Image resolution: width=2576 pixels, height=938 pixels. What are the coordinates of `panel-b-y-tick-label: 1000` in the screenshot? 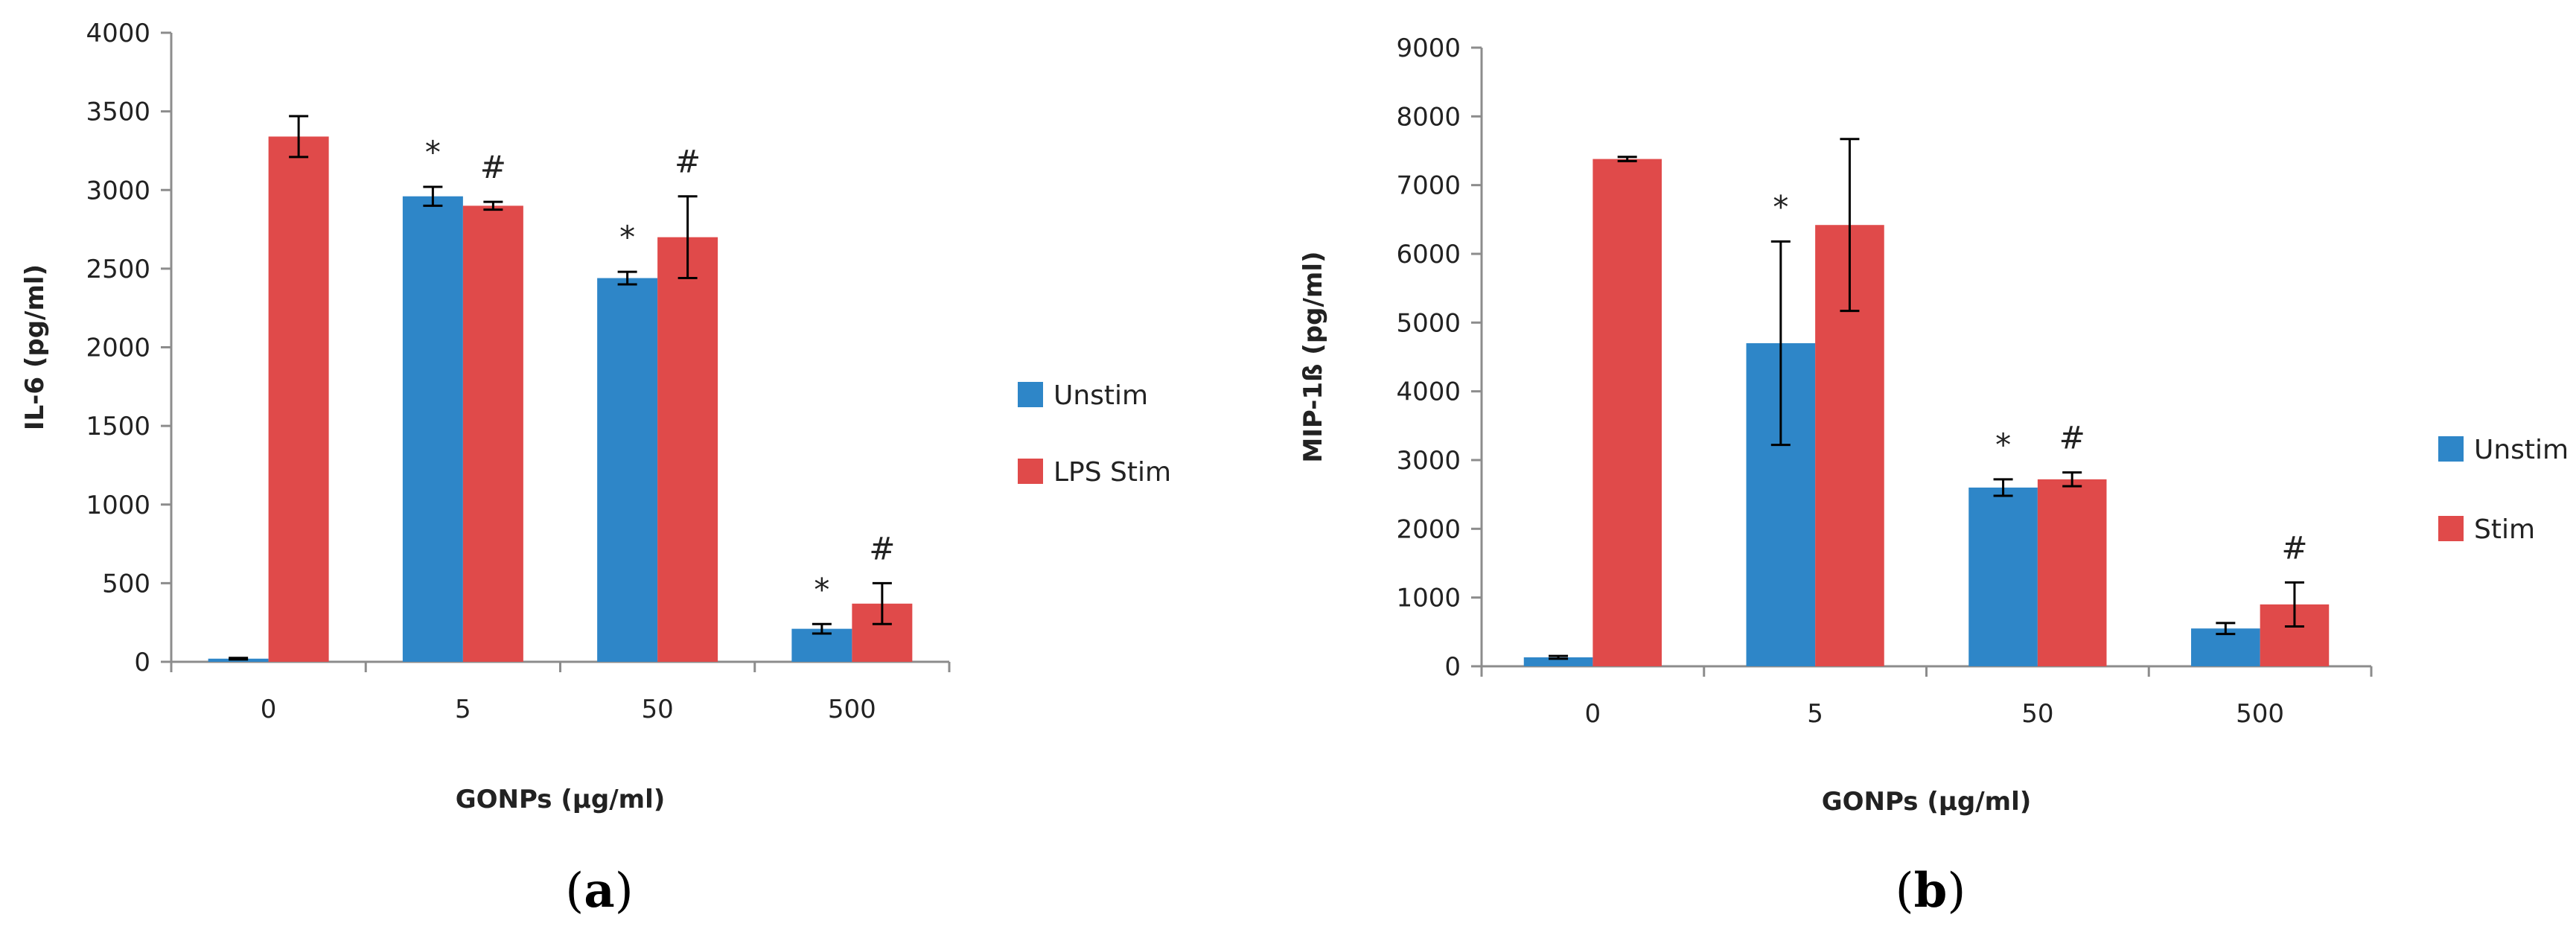 It's located at (1428, 598).